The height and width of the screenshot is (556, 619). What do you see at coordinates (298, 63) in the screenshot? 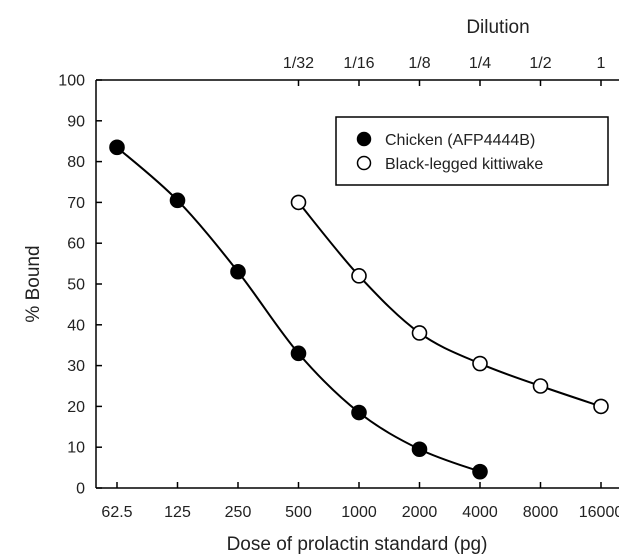
I see `top-tick-label: 1/32` at bounding box center [298, 63].